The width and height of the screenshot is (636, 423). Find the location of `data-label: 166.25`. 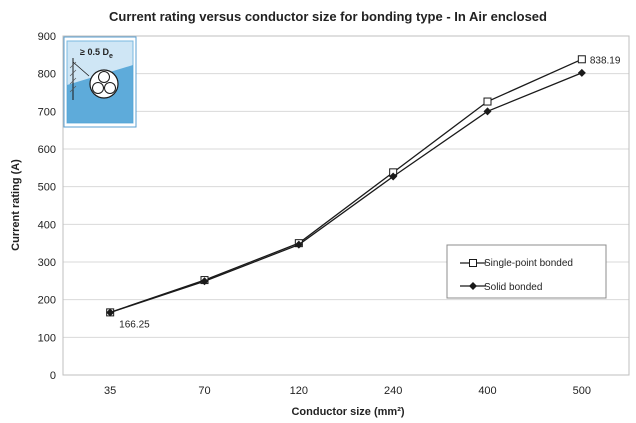

data-label: 166.25 is located at coordinates (134, 324).